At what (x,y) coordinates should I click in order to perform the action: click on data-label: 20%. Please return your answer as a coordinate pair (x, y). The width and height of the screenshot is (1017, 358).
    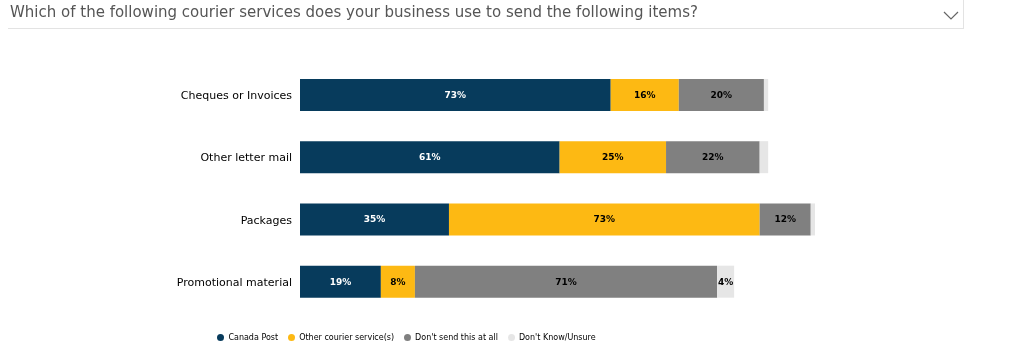
    Looking at the image, I should click on (721, 94).